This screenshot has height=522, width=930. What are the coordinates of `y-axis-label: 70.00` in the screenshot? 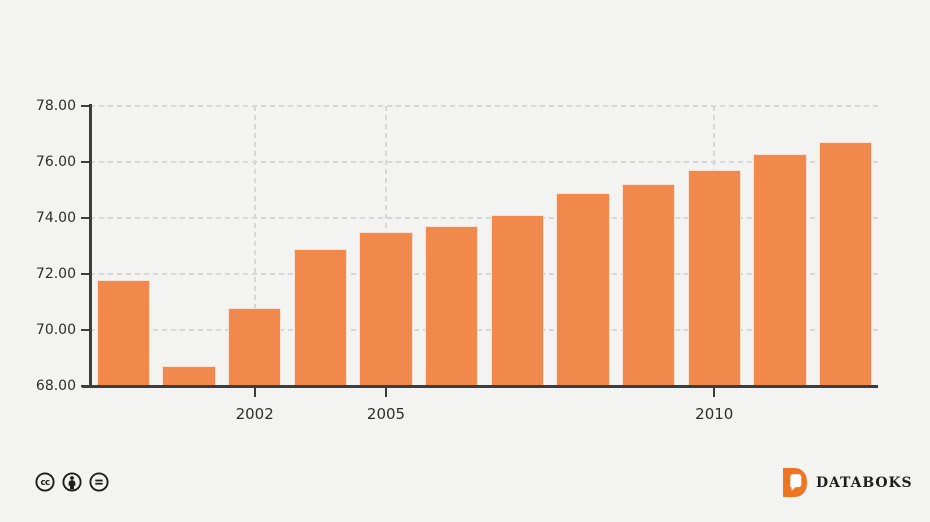 It's located at (55, 330).